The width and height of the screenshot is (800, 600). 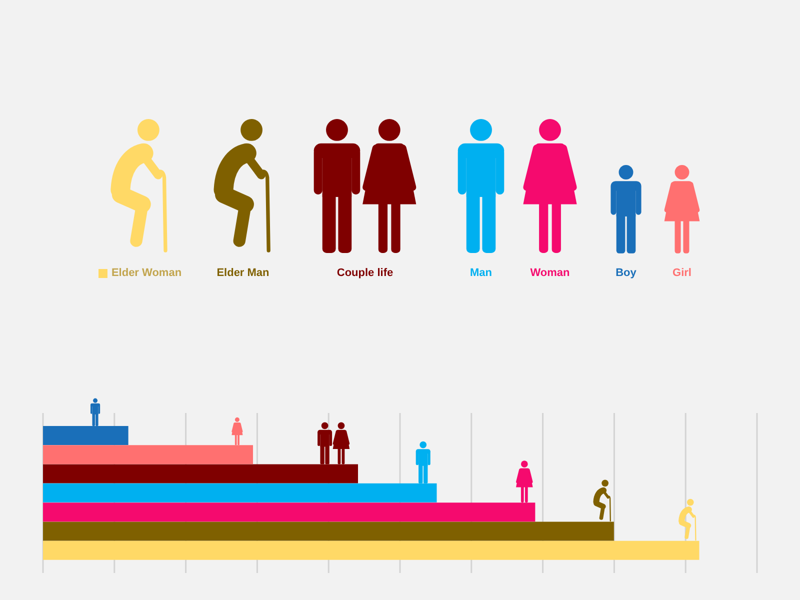 I want to click on text: Boy, so click(x=626, y=273).